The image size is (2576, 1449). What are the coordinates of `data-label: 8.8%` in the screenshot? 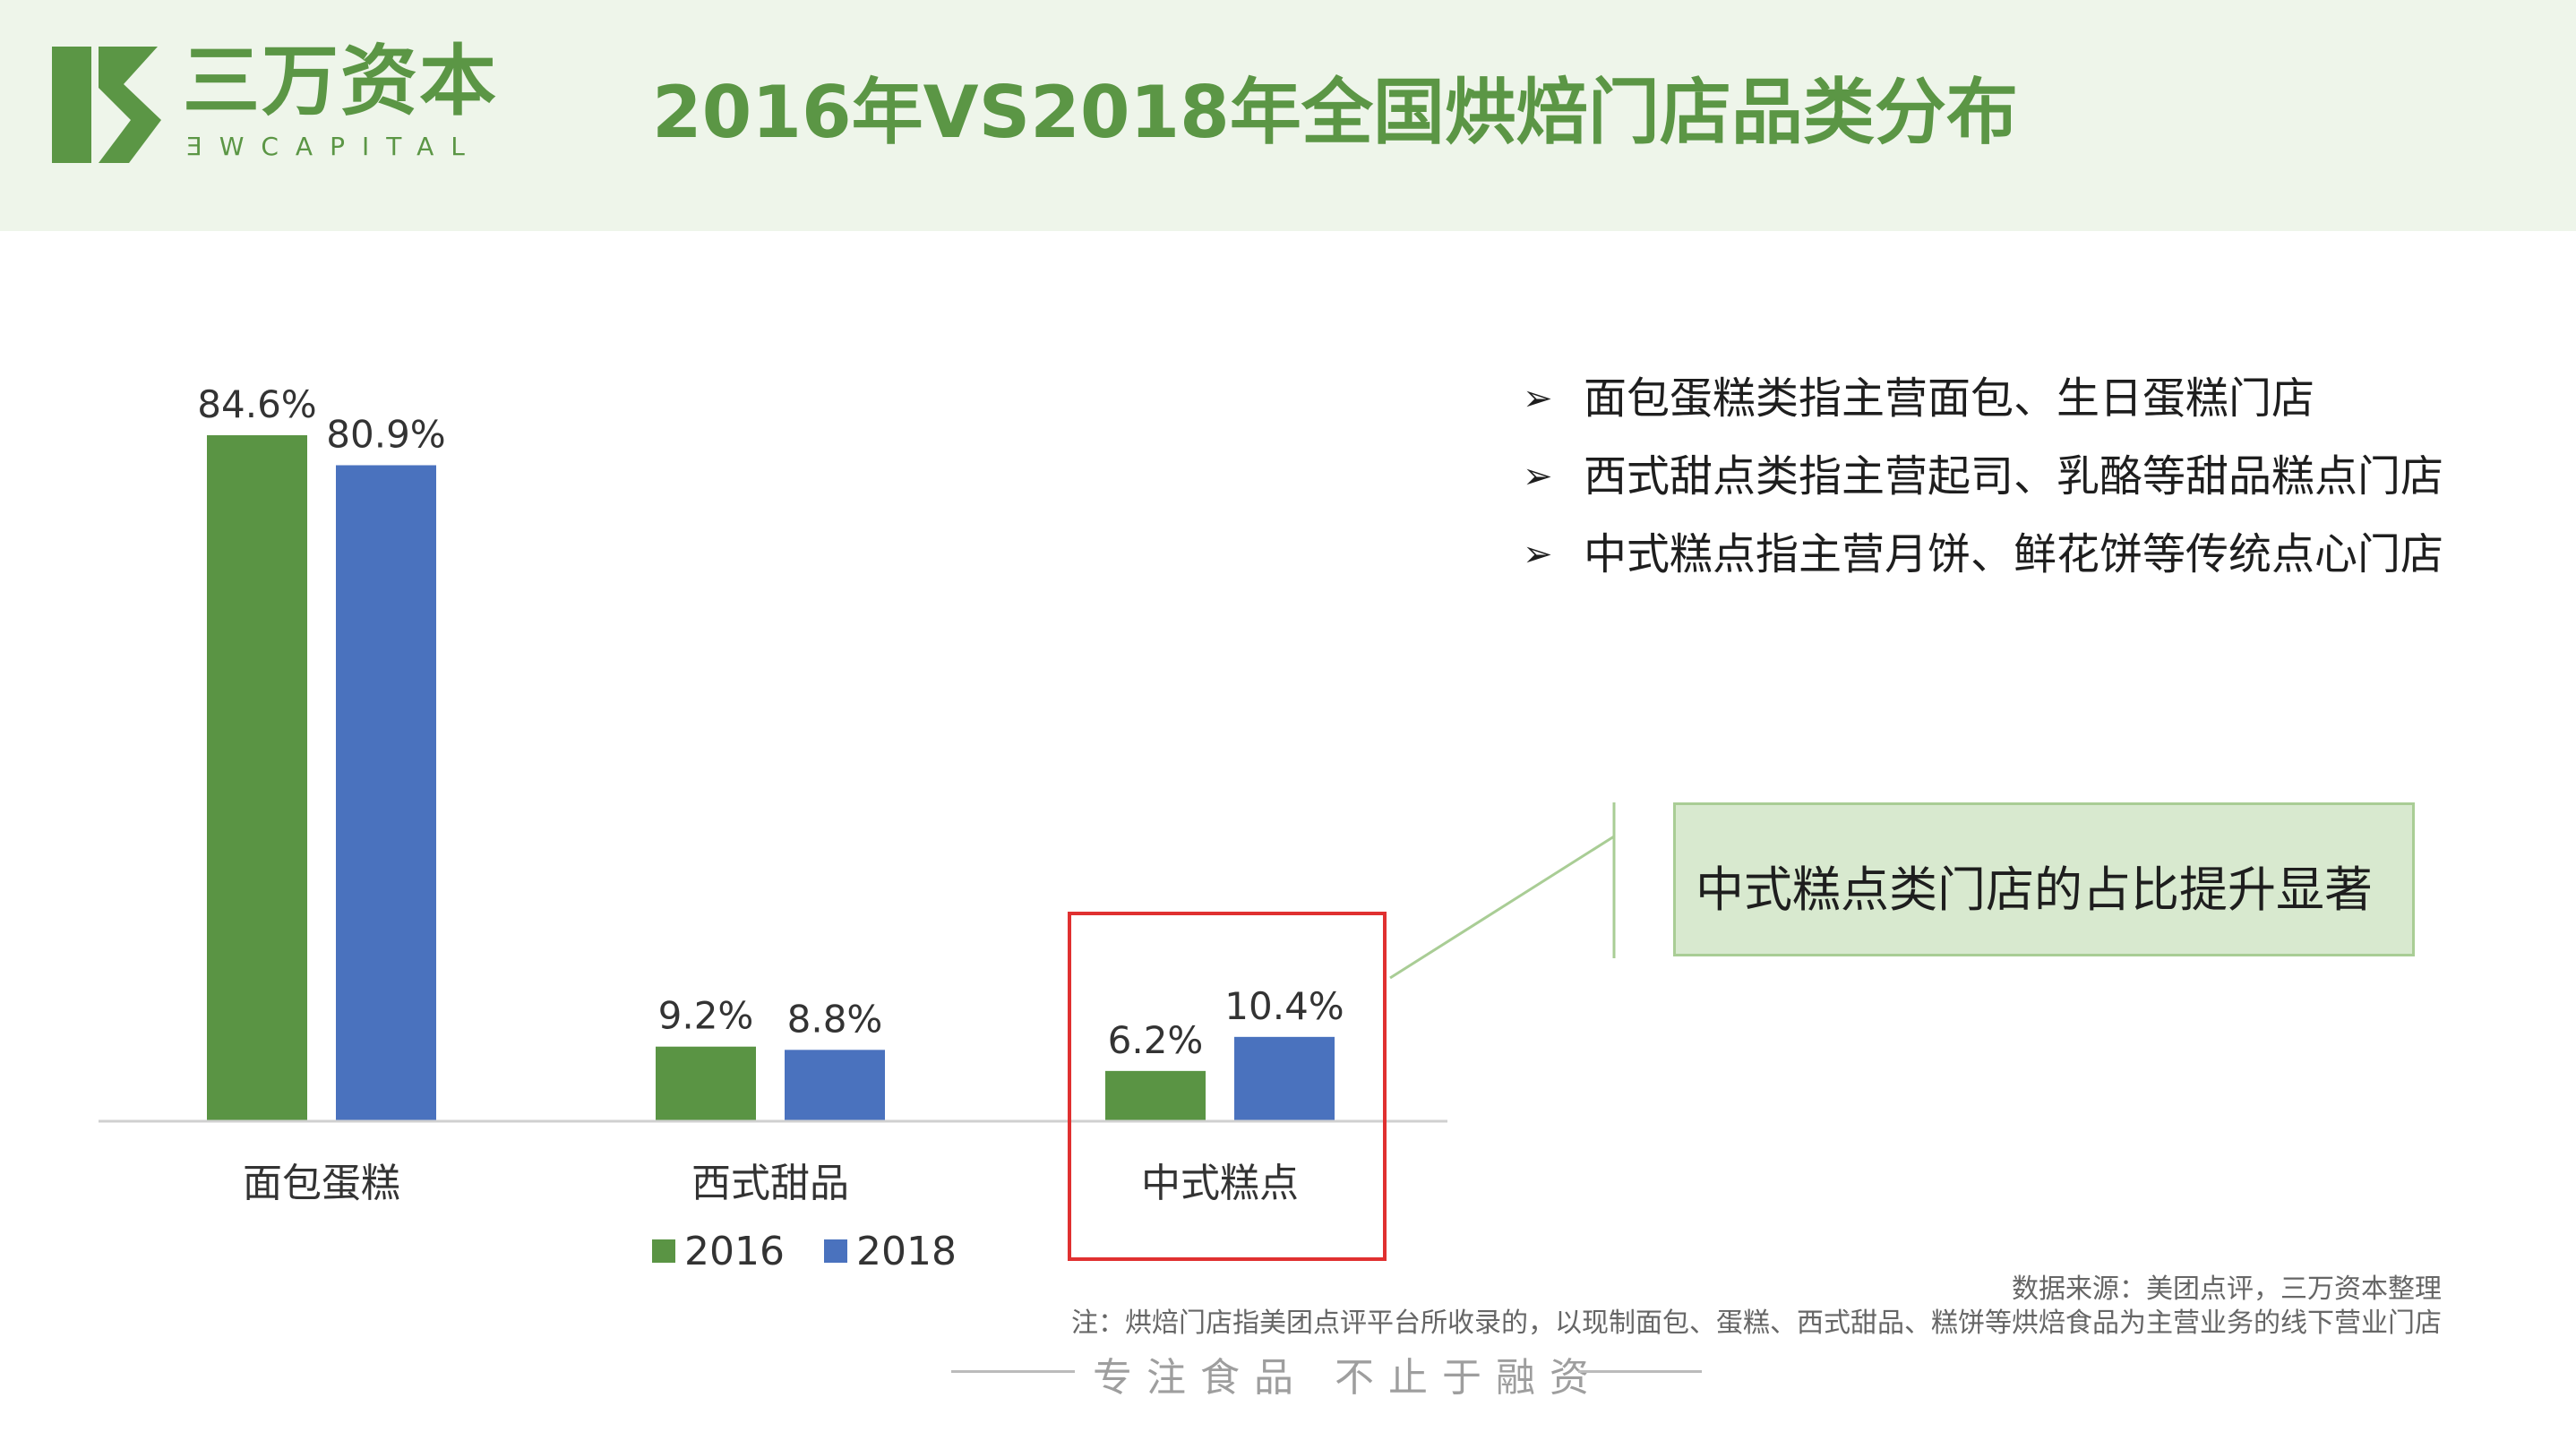 It's located at (835, 1019).